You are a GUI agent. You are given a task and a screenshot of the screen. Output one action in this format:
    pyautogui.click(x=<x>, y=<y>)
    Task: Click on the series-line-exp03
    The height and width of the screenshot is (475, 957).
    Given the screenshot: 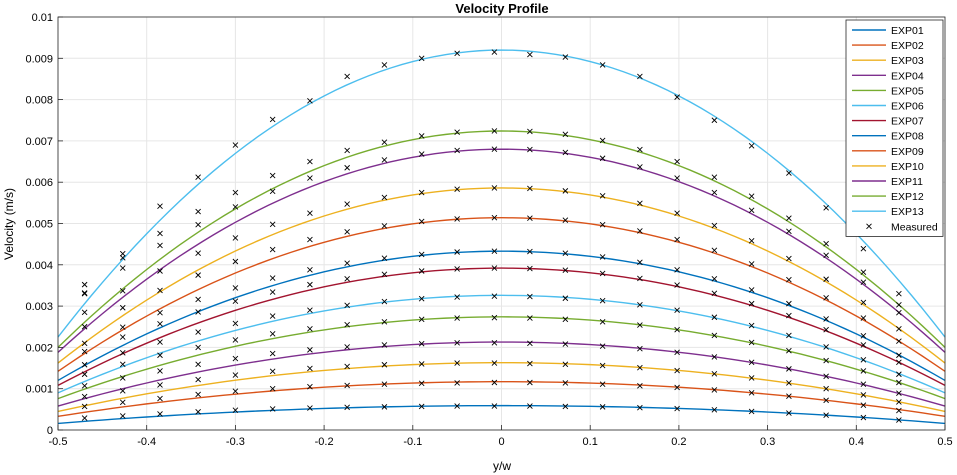 What is the action you would take?
    pyautogui.click(x=501, y=387)
    